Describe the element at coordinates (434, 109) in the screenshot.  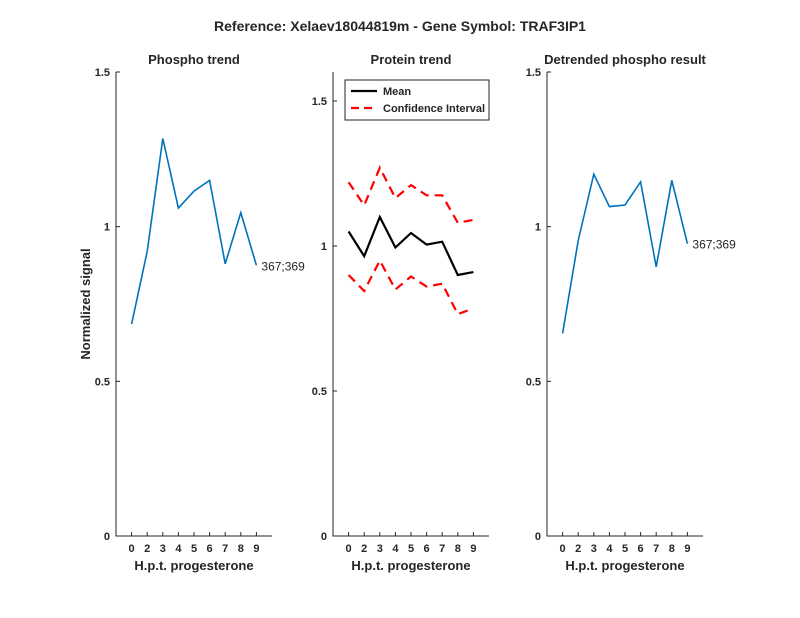
I see `legend-label: Confidence Interval` at that location.